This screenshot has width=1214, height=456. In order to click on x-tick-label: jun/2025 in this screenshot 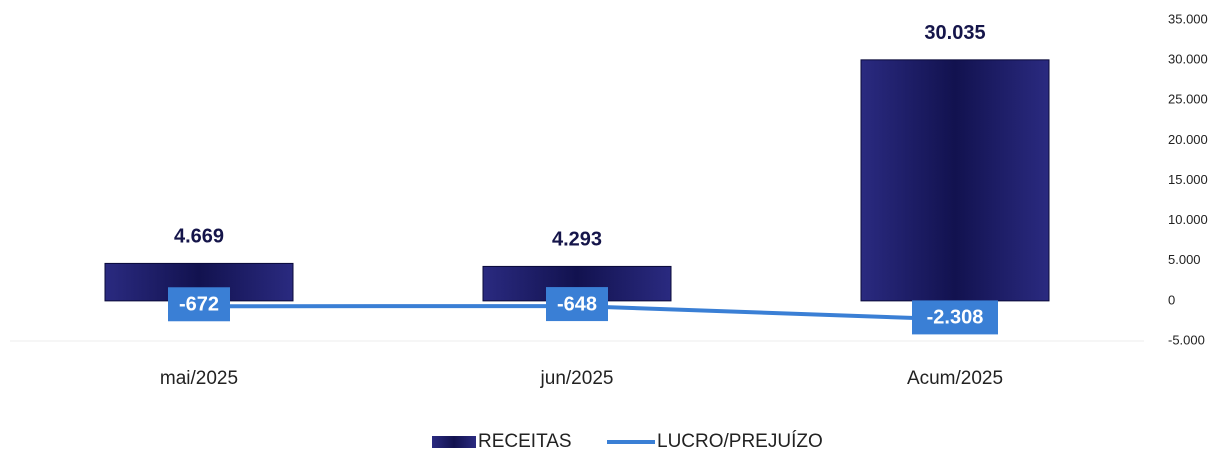, I will do `click(577, 378)`.